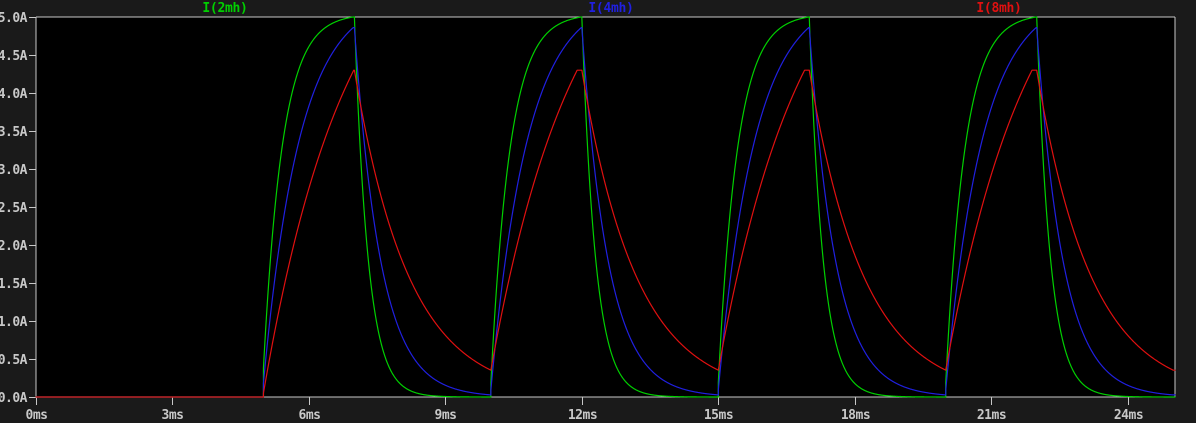  I want to click on svg-text: 15ms, so click(718, 415).